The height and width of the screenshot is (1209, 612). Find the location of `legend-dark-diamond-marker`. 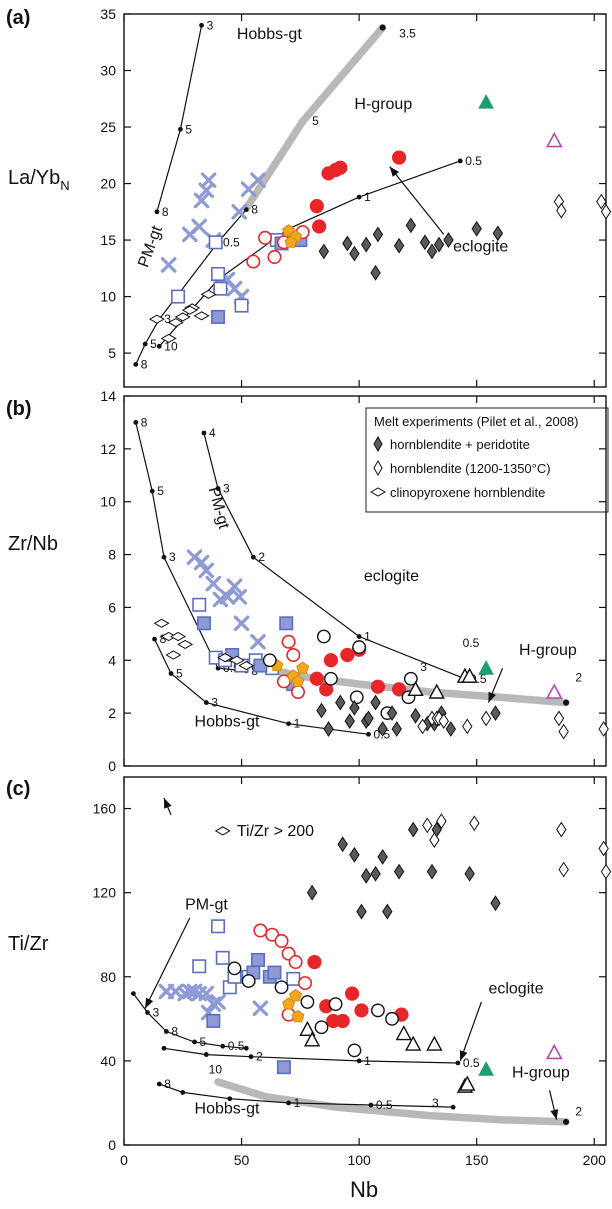

legend-dark-diamond-marker is located at coordinates (378, 444).